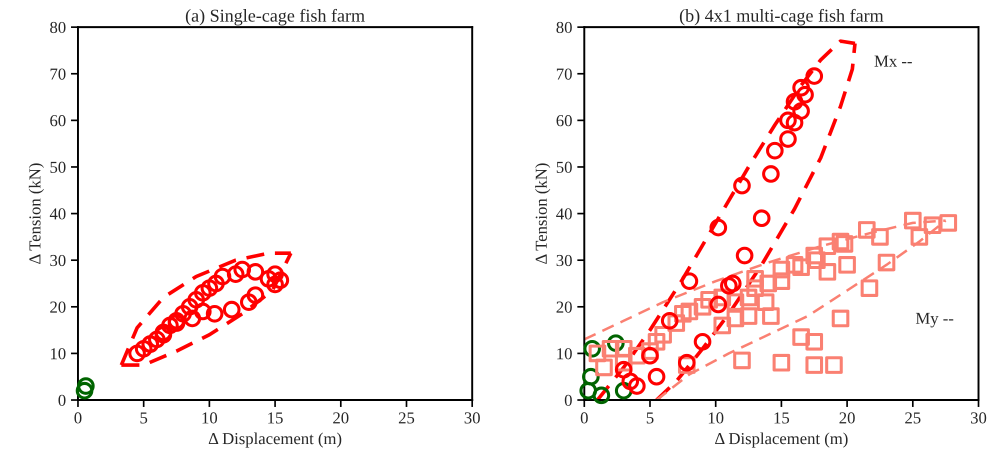 The image size is (992, 472). I want to click on annotation: Mx --, so click(893, 61).